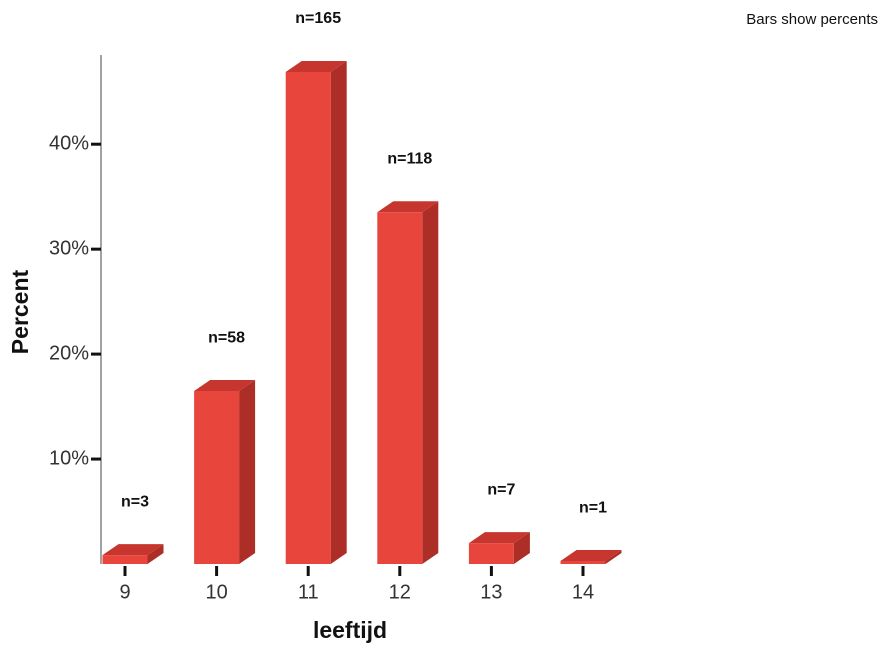 The image size is (886, 649). Describe the element at coordinates (409, 158) in the screenshot. I see `count-label: n=118` at that location.